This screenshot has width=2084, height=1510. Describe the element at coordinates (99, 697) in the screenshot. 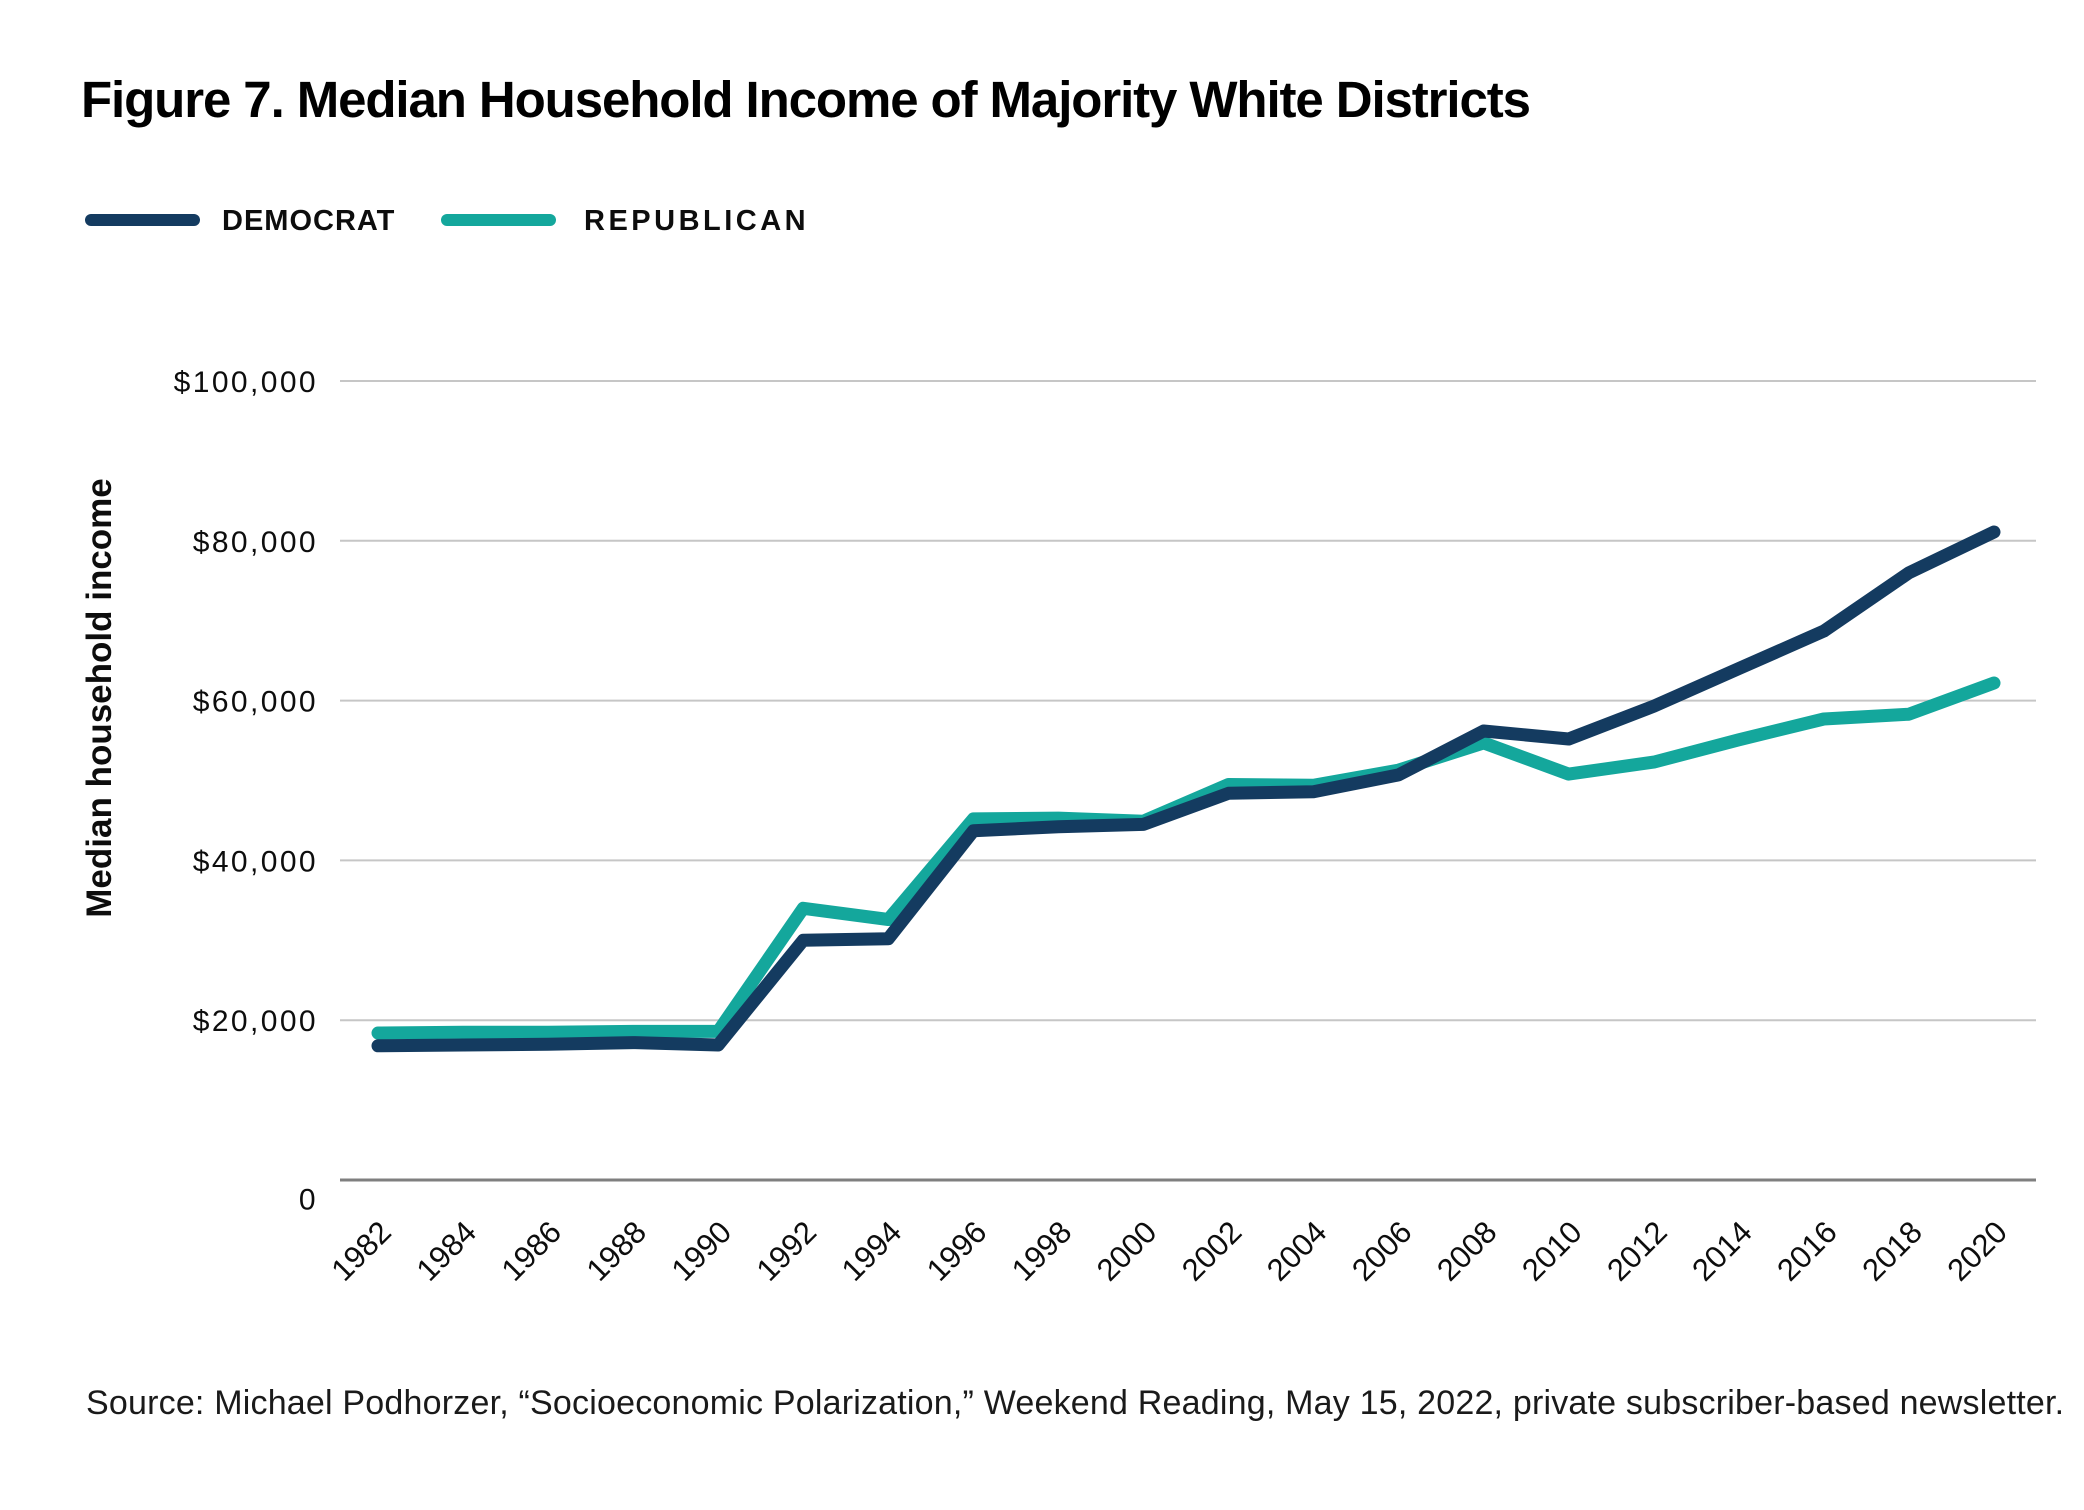

I see `svg-text: Median household income` at that location.